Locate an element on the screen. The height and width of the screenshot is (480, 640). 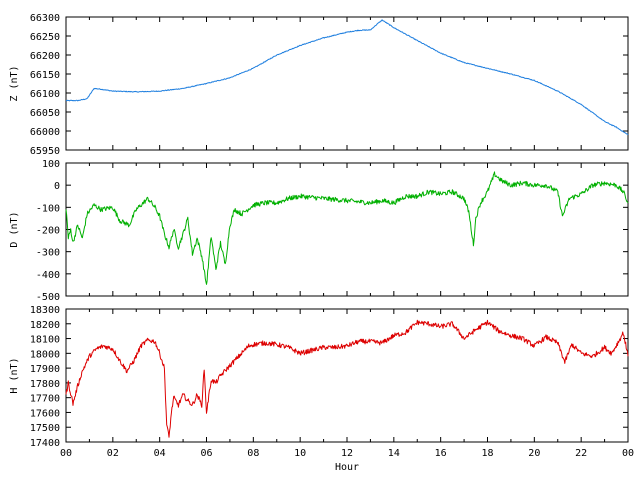
d-y-axis-label: D (nT) is located at coordinates (14, 229).